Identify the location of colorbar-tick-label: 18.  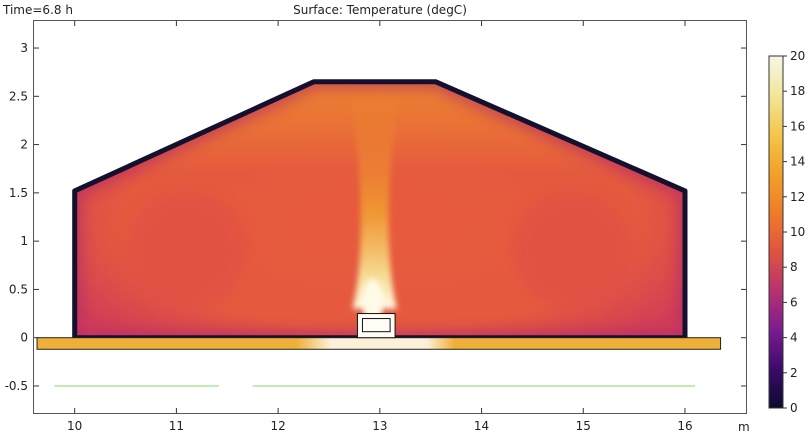
(797, 91).